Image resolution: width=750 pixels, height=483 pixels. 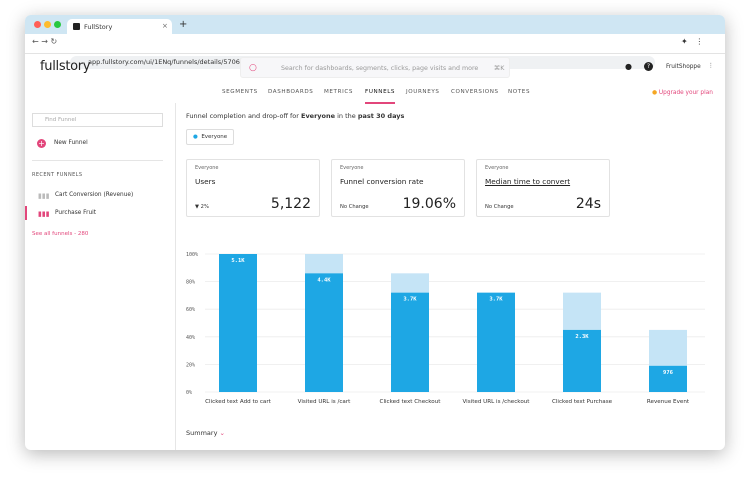 I want to click on heading-segment: Everyone, so click(x=318, y=116).